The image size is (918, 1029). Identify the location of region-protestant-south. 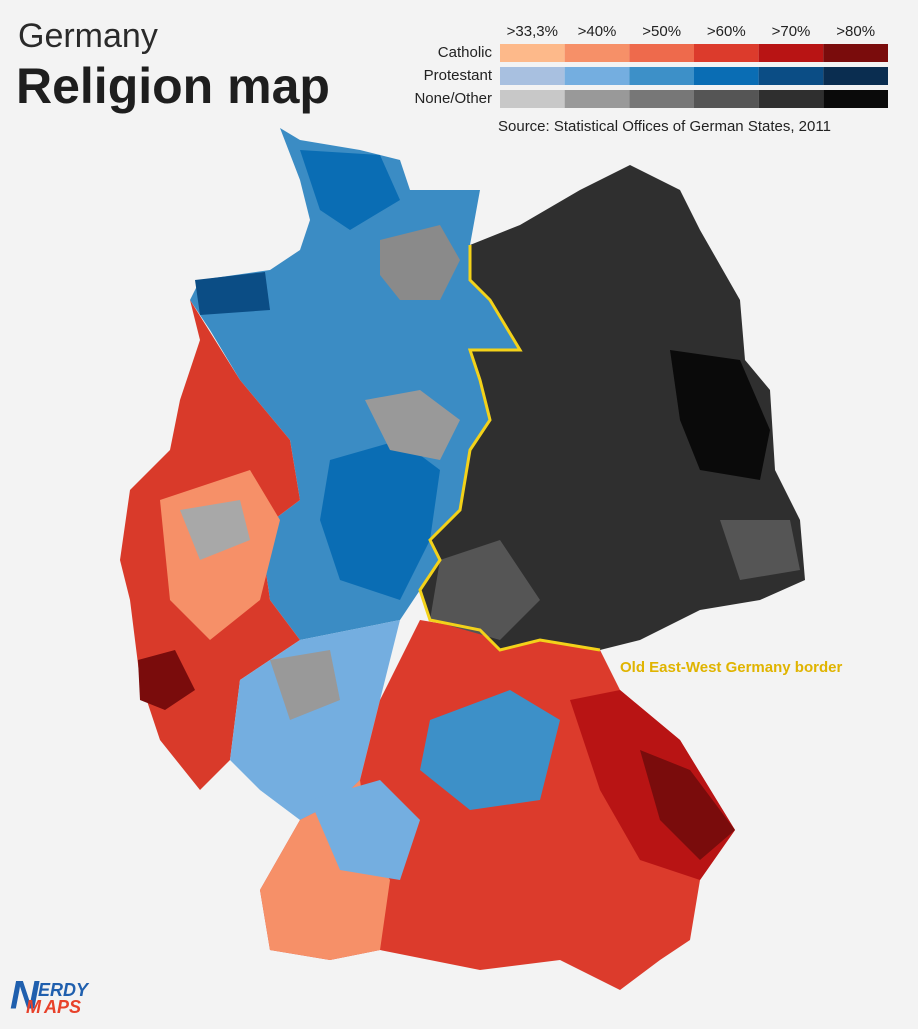
(365, 830).